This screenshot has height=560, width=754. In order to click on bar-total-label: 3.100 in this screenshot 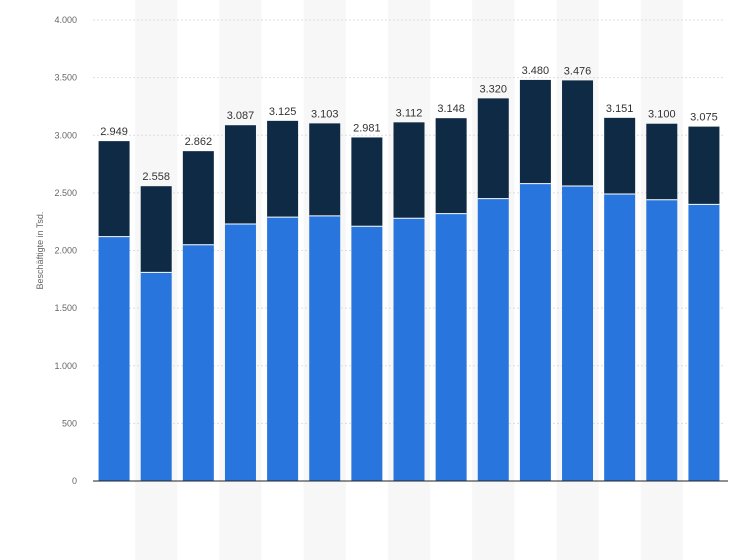, I will do `click(662, 115)`.